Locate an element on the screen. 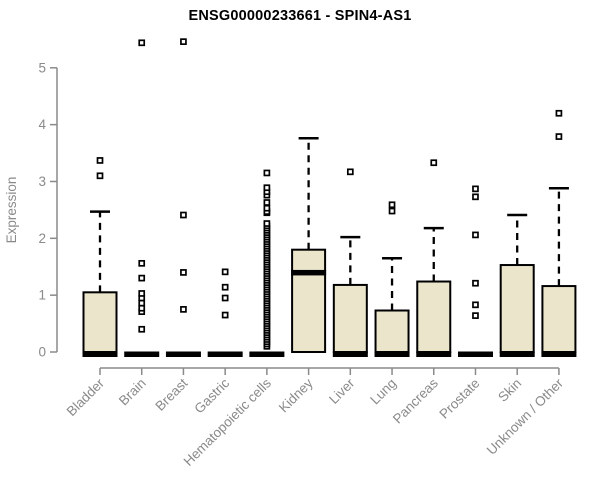 Image resolution: width=600 pixels, height=500 pixels. y-axis-label: Expression is located at coordinates (11, 210).